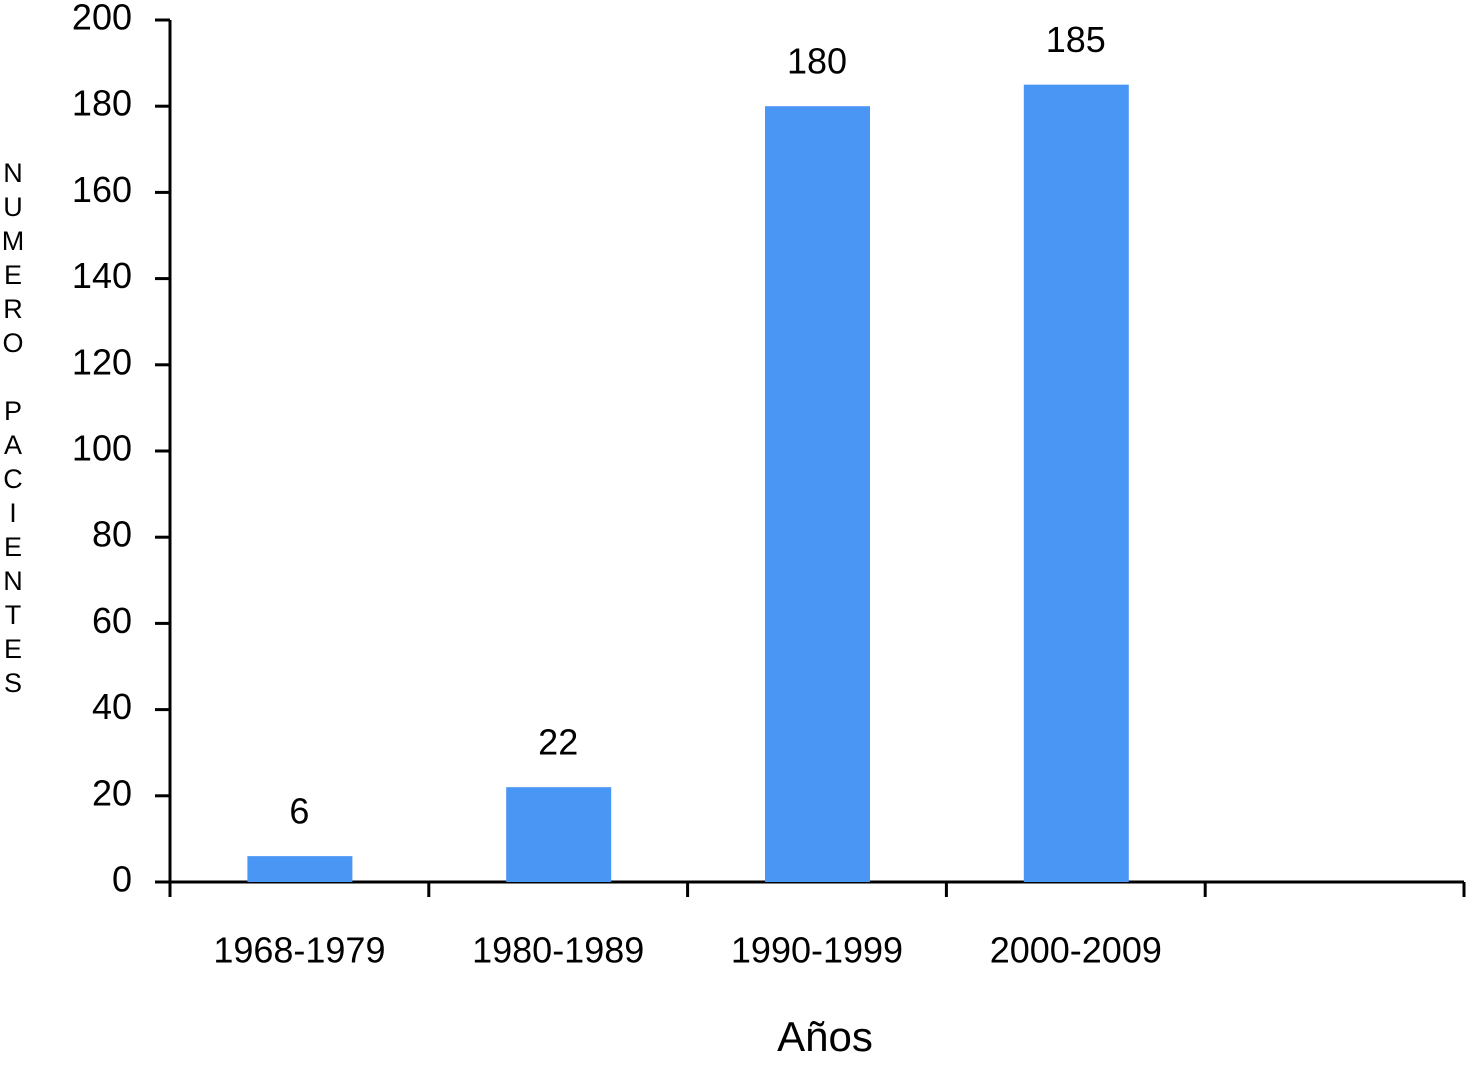  I want to click on x-tick-label: 1980-1989, so click(558, 950).